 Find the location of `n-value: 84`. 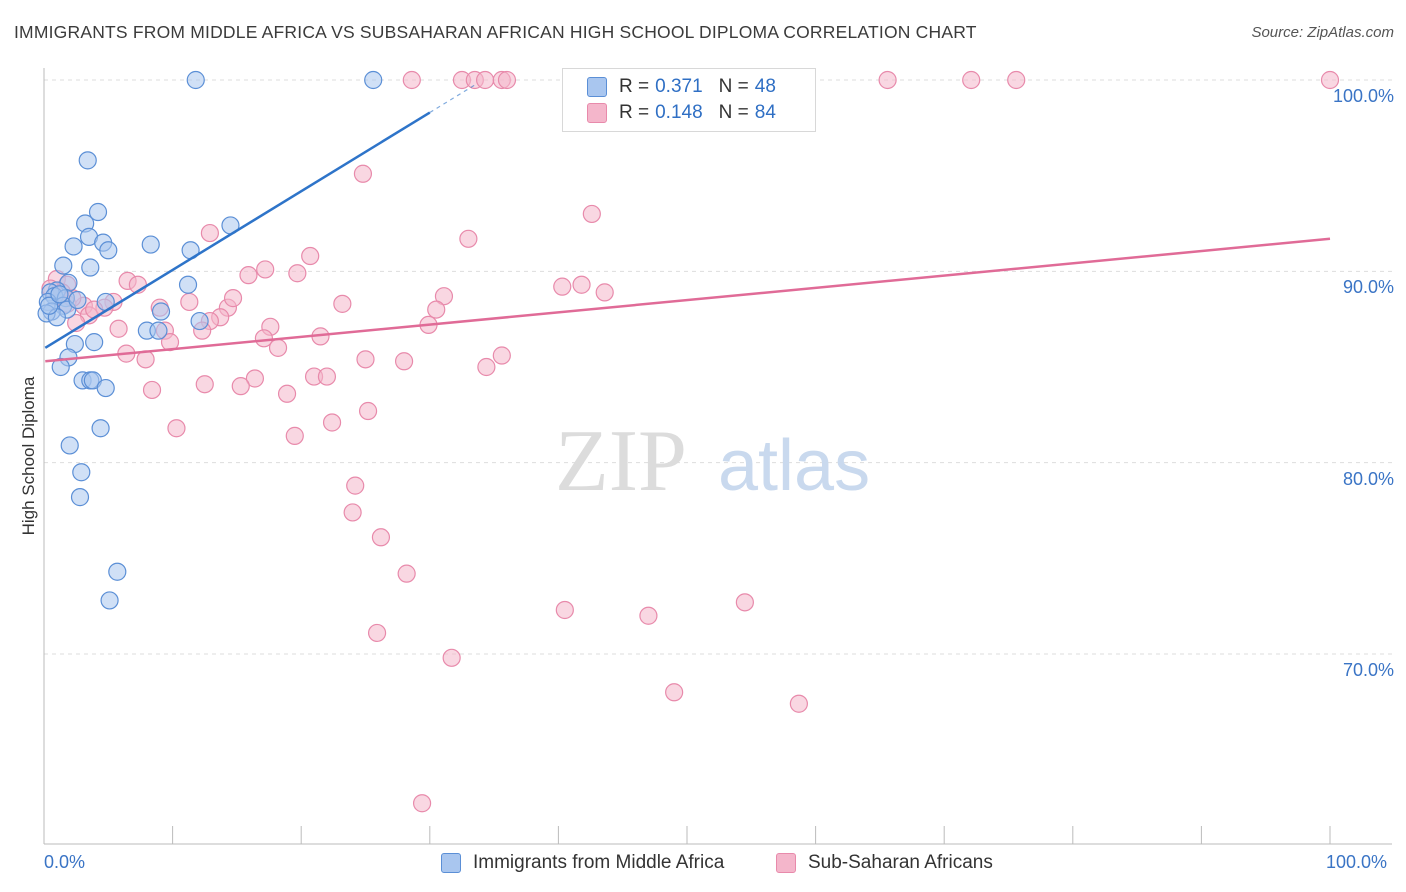

n-value: 84 is located at coordinates (765, 112).